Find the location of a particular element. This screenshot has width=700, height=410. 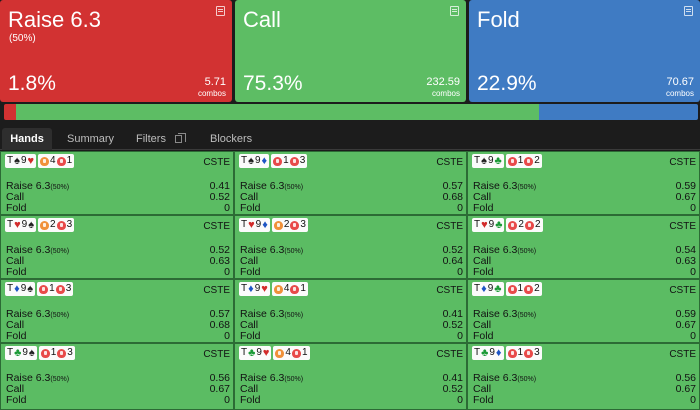

raise-row: Raise 6.3(50%) 0.57 is located at coordinates (351, 186).